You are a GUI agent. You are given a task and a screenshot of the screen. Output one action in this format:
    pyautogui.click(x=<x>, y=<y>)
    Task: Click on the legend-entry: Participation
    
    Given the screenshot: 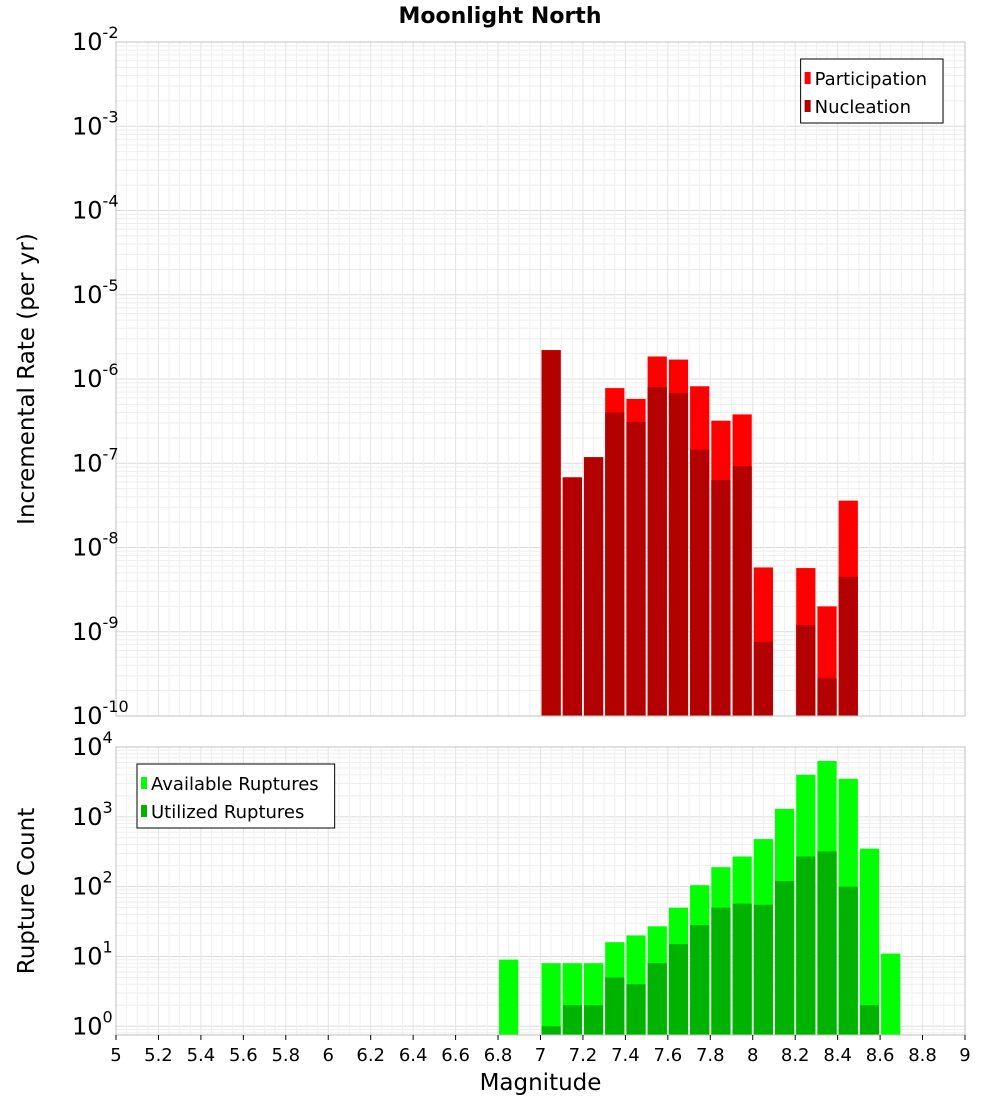 What is the action you would take?
    pyautogui.click(x=871, y=79)
    